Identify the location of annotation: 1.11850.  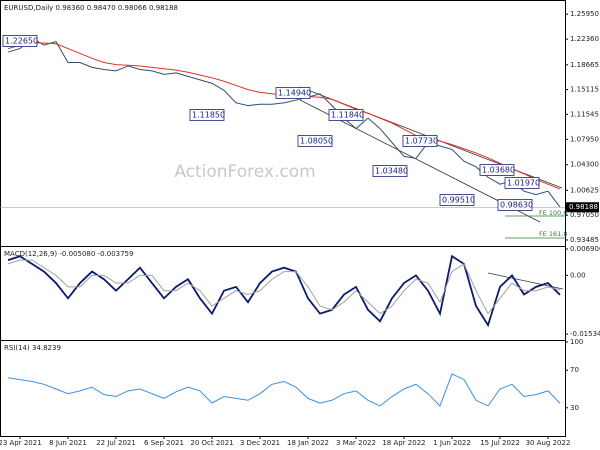
(208, 115).